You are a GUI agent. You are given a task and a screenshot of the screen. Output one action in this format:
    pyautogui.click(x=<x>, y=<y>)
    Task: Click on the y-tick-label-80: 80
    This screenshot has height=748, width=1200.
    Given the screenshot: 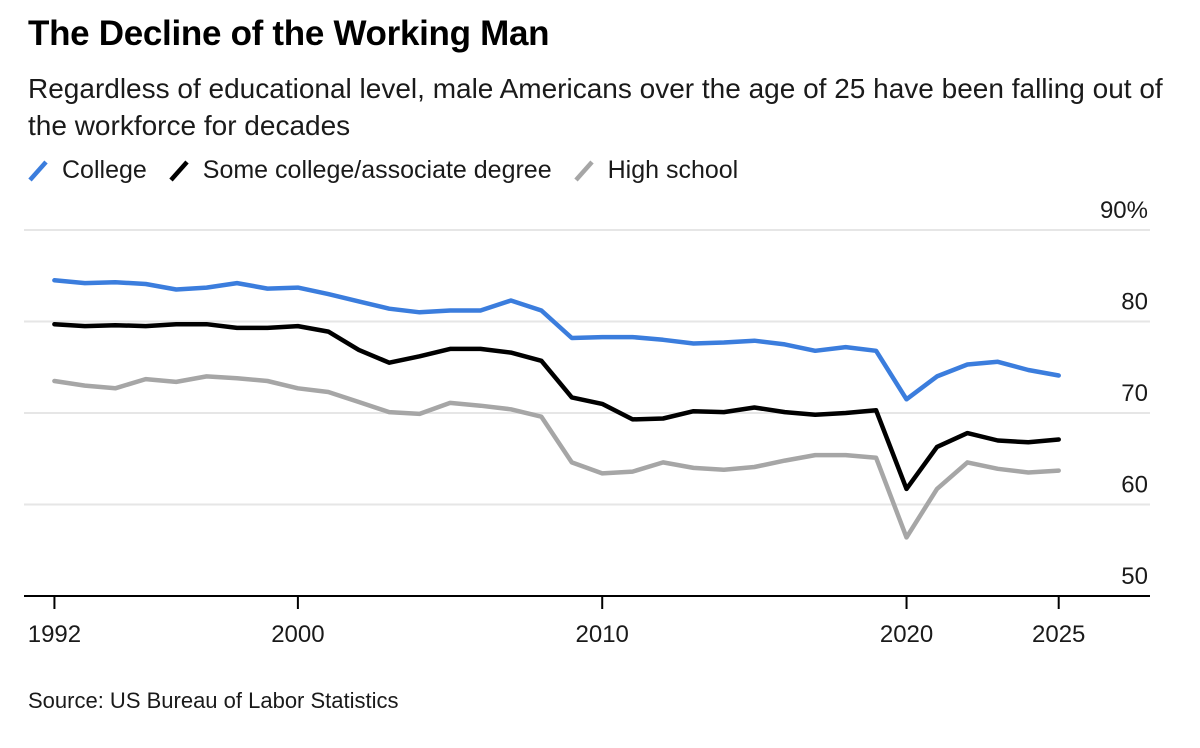 What is the action you would take?
    pyautogui.click(x=1134, y=302)
    